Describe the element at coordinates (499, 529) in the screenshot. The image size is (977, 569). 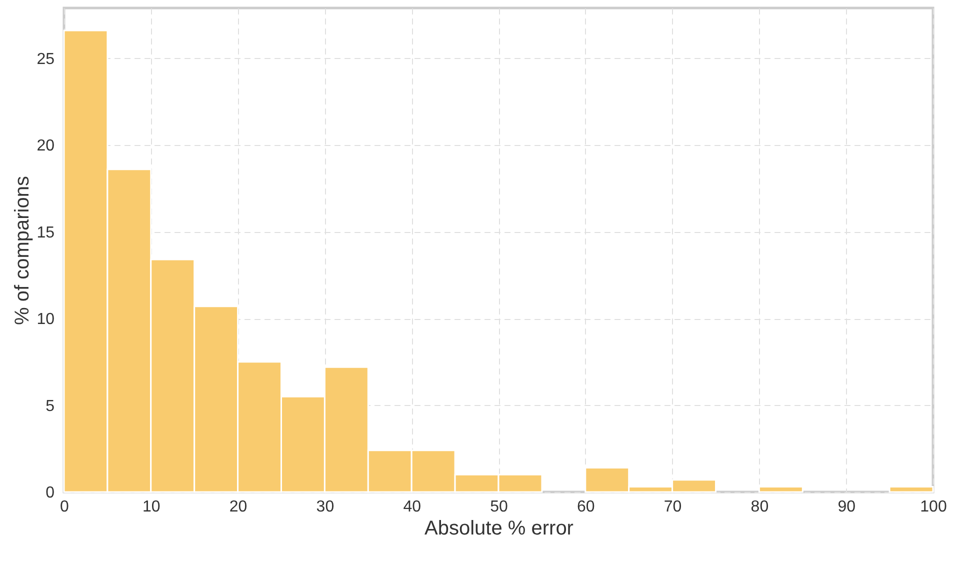
I see `x-axis-title: Absolute % error` at that location.